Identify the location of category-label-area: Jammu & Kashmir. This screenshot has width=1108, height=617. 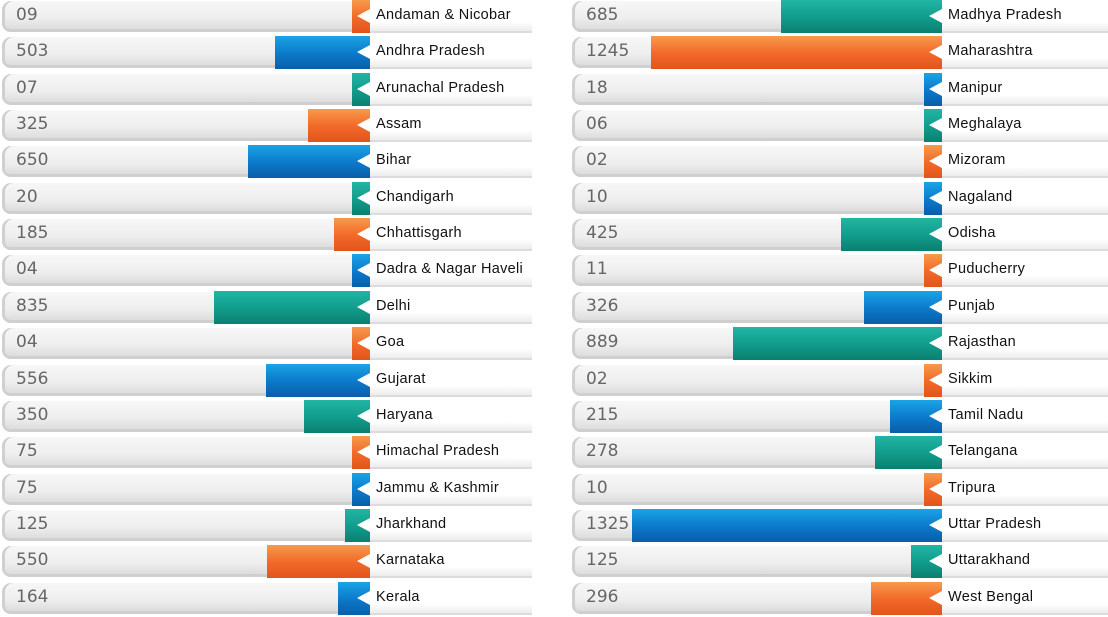
(451, 489).